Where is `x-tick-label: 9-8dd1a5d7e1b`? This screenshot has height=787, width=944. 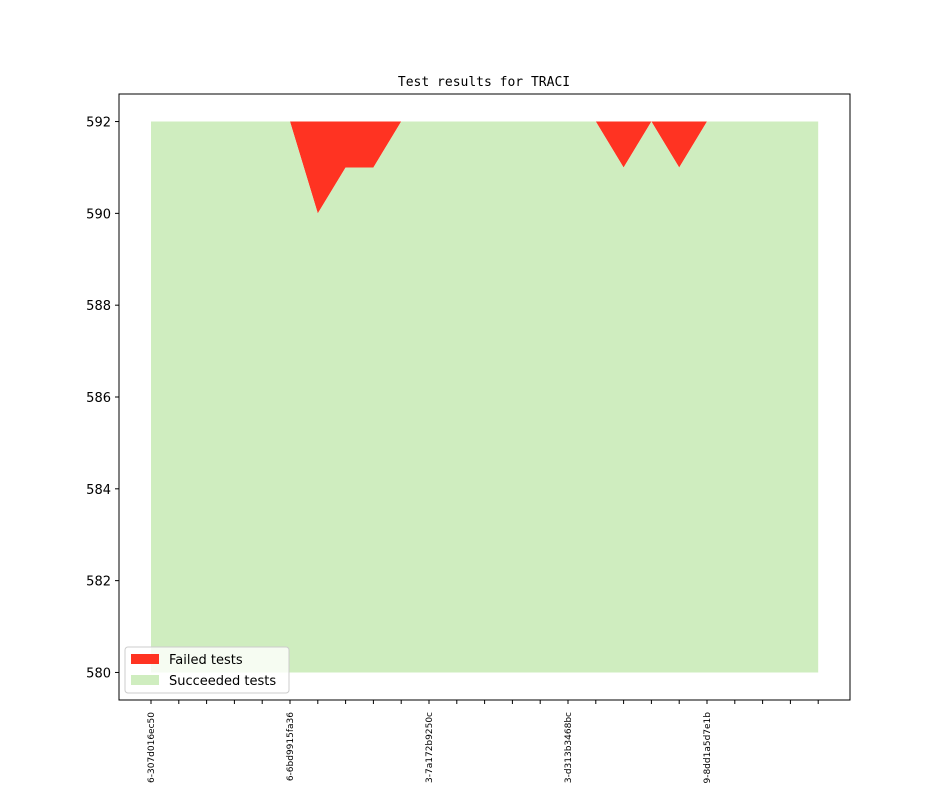 x-tick-label: 9-8dd1a5d7e1b is located at coordinates (708, 748).